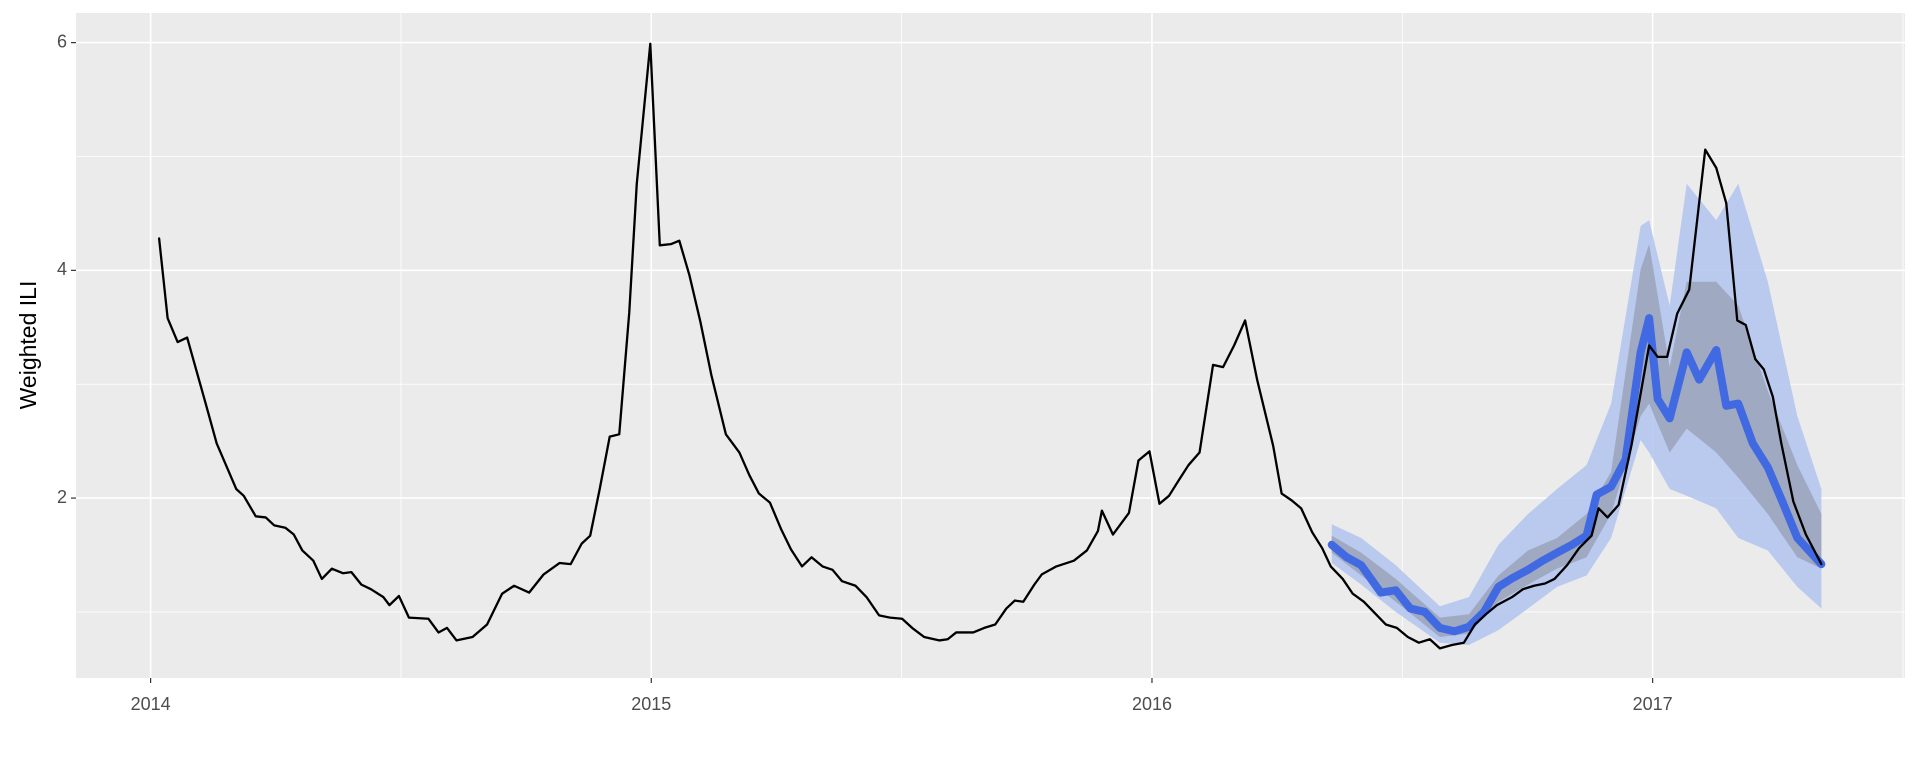 This screenshot has height=768, width=1920. What do you see at coordinates (62, 497) in the screenshot?
I see `y-tick-label: 2` at bounding box center [62, 497].